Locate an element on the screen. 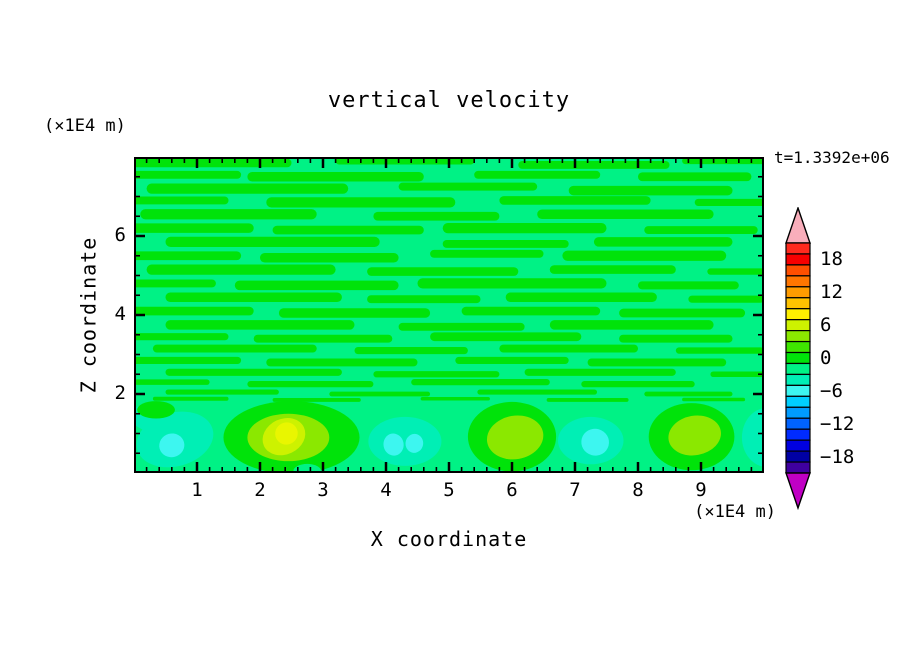 The width and height of the screenshot is (904, 654). colorbar is located at coordinates (798, 359).